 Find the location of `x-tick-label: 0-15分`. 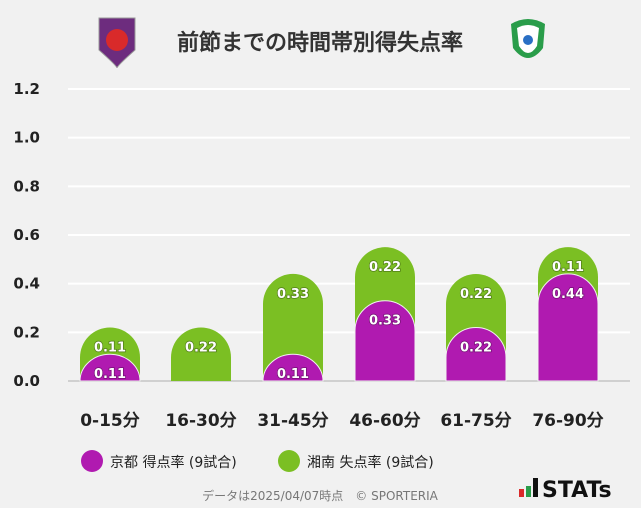

x-tick-label: 0-15分 is located at coordinates (110, 421).